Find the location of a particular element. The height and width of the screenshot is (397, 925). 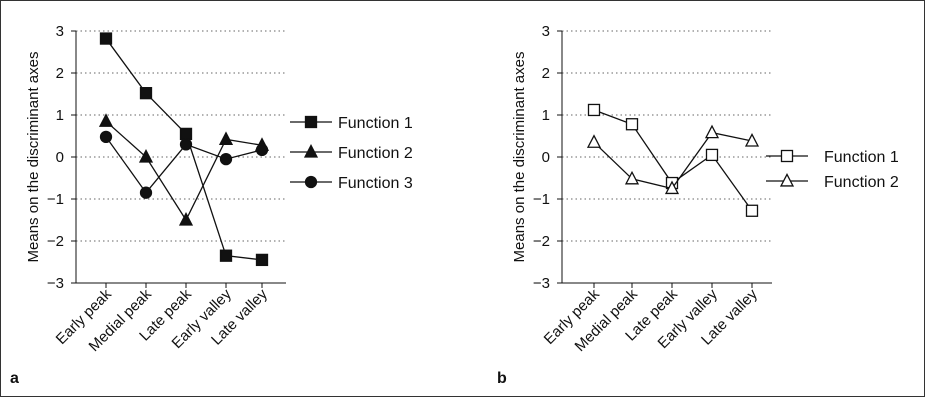

legend-label: Function 3 is located at coordinates (375, 183).